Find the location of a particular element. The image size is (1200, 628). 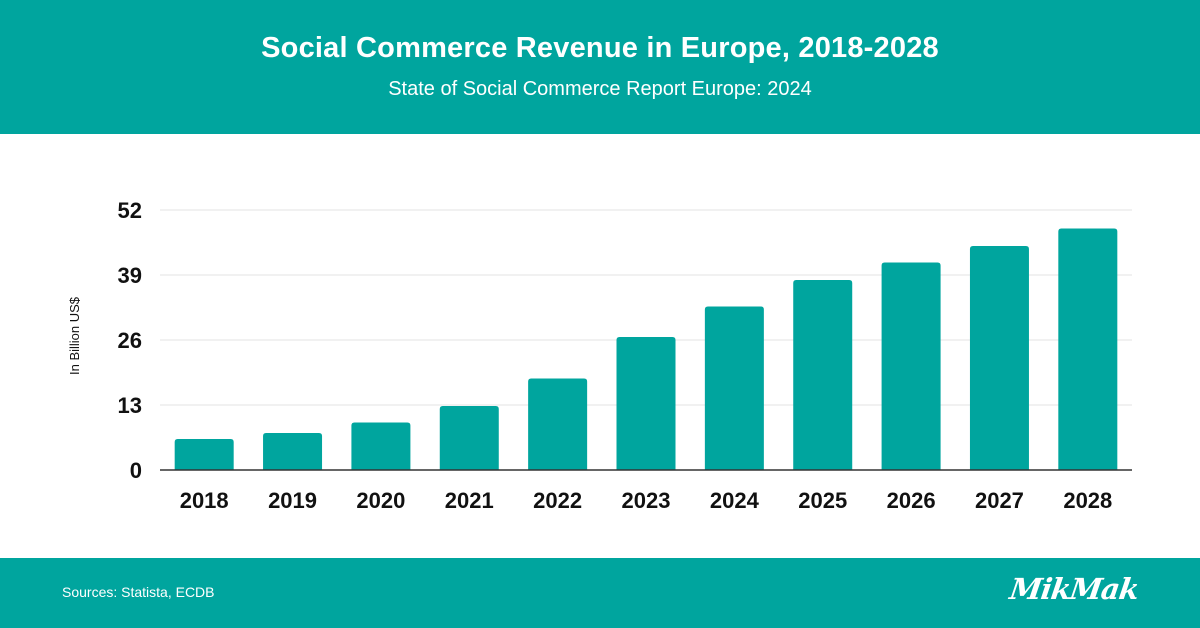

y-axis-label: In Billion US$ is located at coordinates (74, 335).